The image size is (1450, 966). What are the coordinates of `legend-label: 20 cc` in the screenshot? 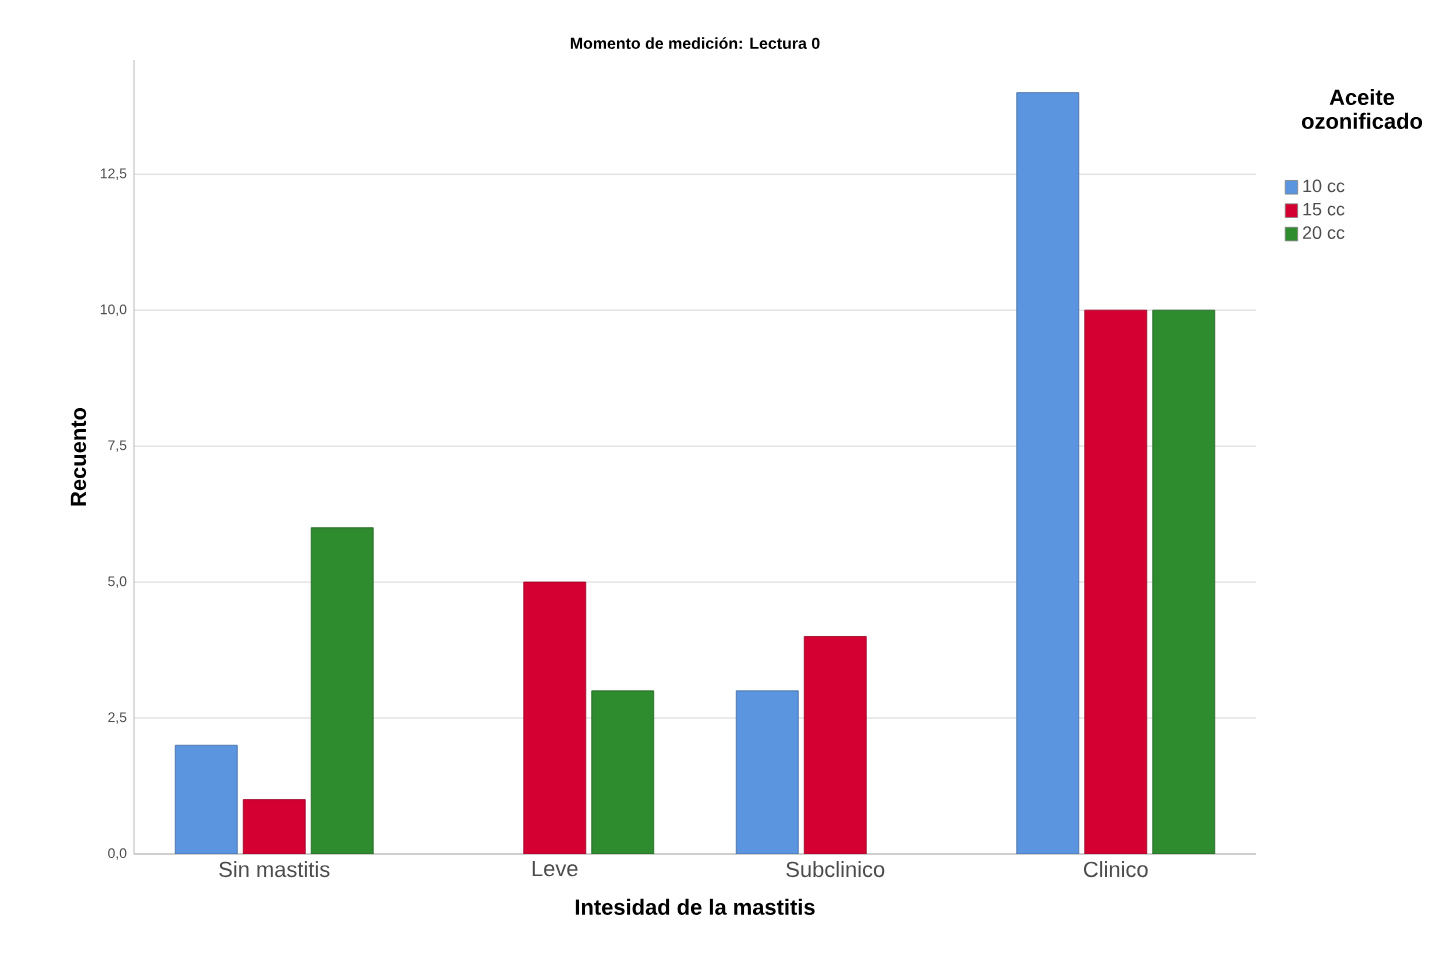 It's located at (1323, 233).